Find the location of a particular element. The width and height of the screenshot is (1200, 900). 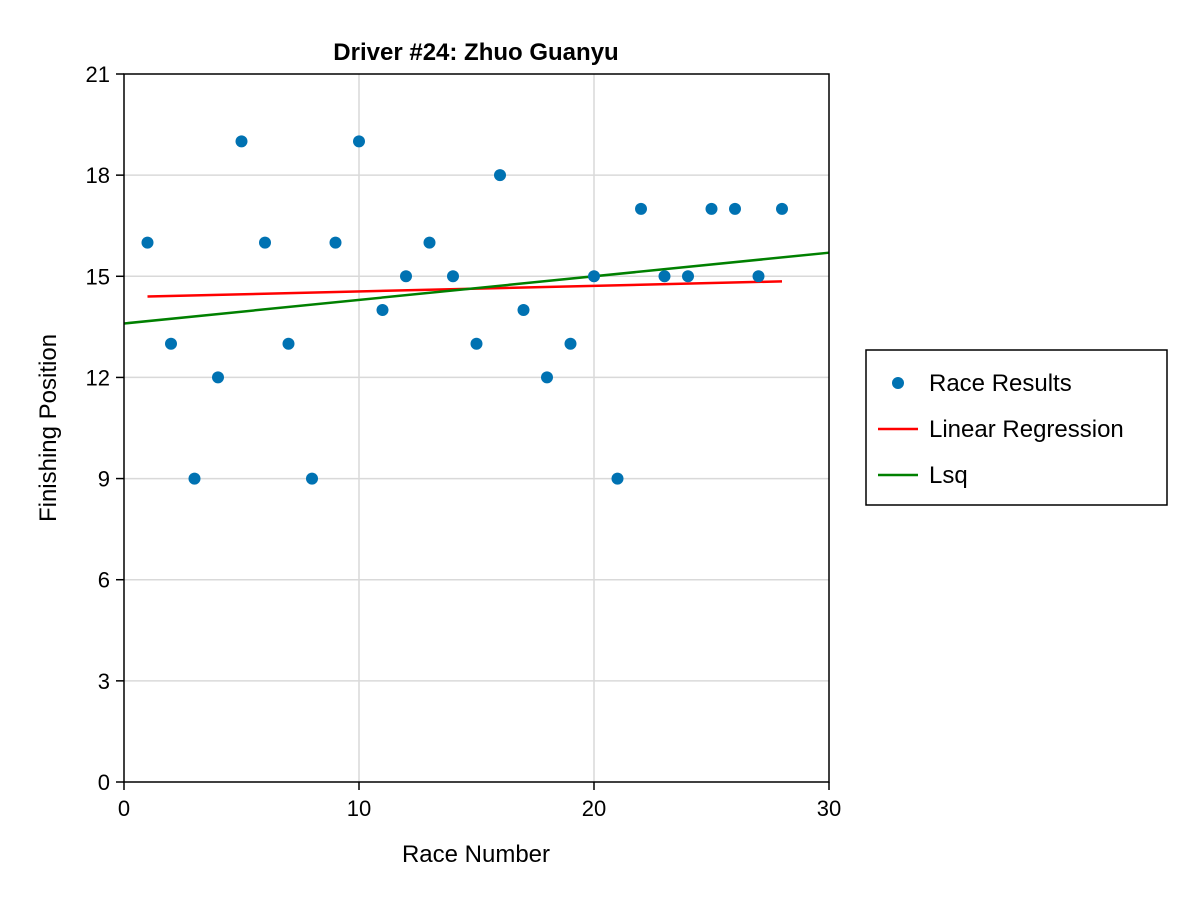

y-tick-label: 18 is located at coordinates (98, 175).